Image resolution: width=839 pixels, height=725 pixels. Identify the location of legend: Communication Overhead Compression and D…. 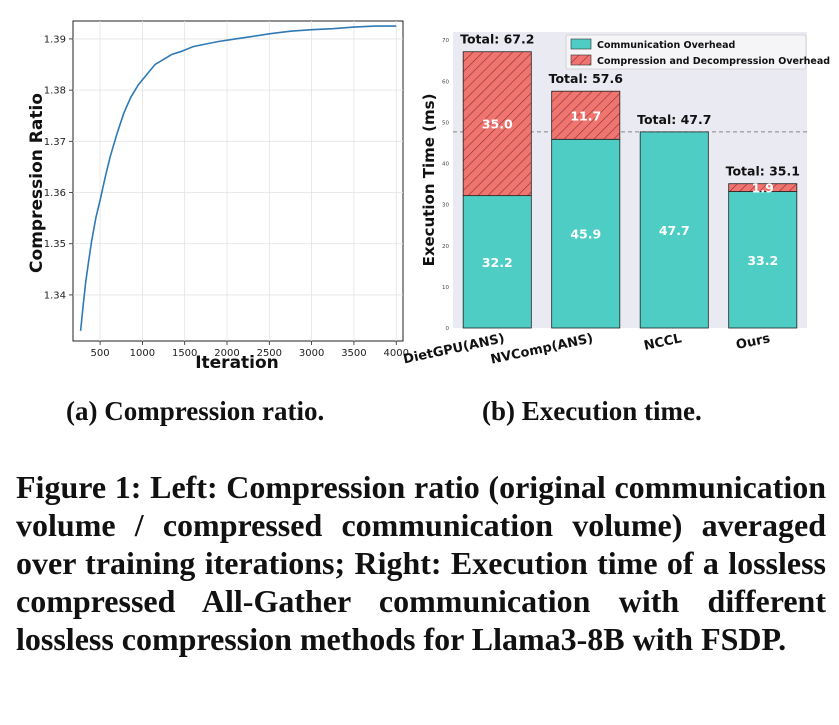
(697, 52).